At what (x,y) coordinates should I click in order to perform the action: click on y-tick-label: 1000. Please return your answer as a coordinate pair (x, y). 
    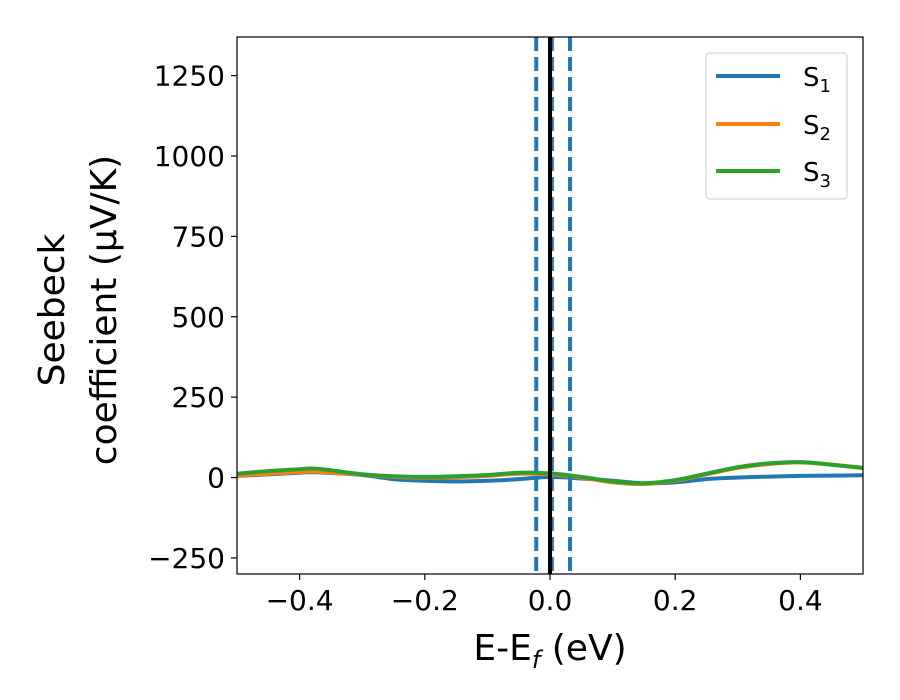
    Looking at the image, I should click on (189, 156).